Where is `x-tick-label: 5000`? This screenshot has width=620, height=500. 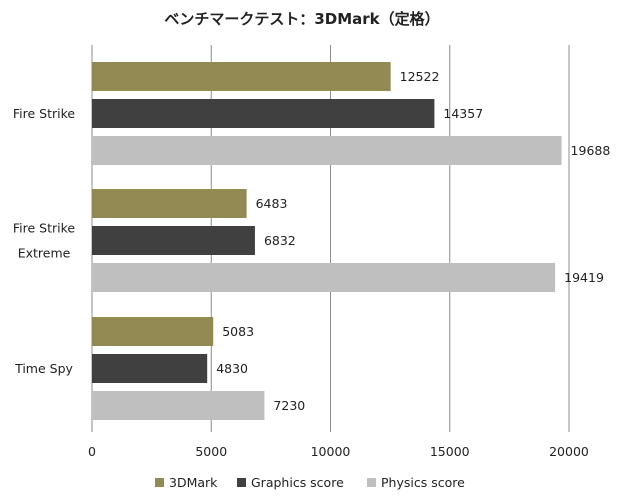 x-tick-label: 5000 is located at coordinates (211, 451).